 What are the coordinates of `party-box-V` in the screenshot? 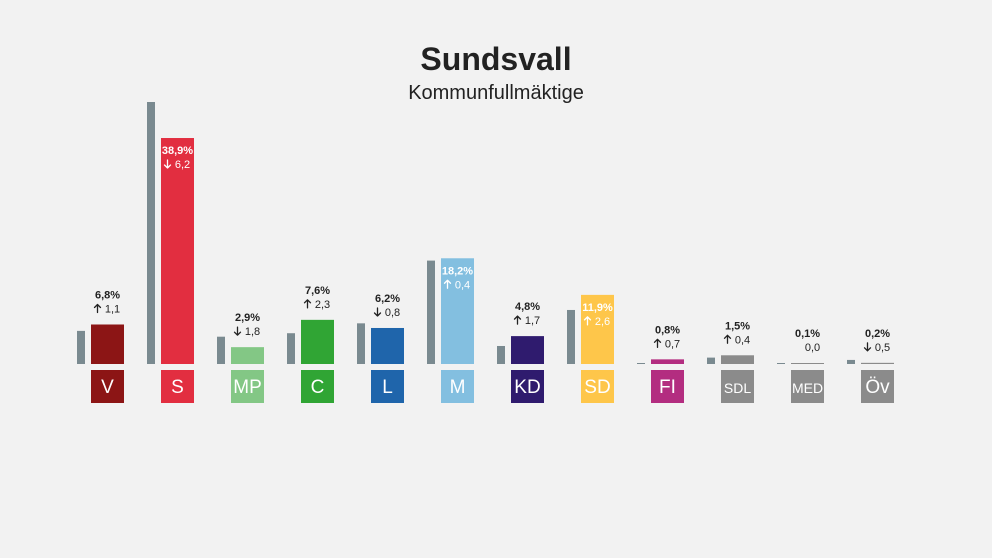 It's located at (107, 386).